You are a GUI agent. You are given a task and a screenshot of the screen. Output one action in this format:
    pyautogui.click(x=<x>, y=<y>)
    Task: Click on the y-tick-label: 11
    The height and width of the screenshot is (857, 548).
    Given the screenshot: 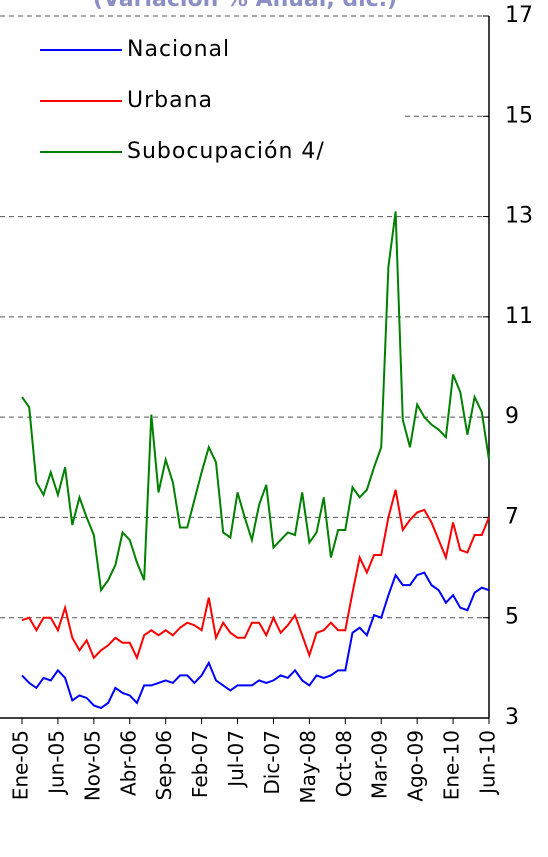 What is the action you would take?
    pyautogui.click(x=519, y=316)
    